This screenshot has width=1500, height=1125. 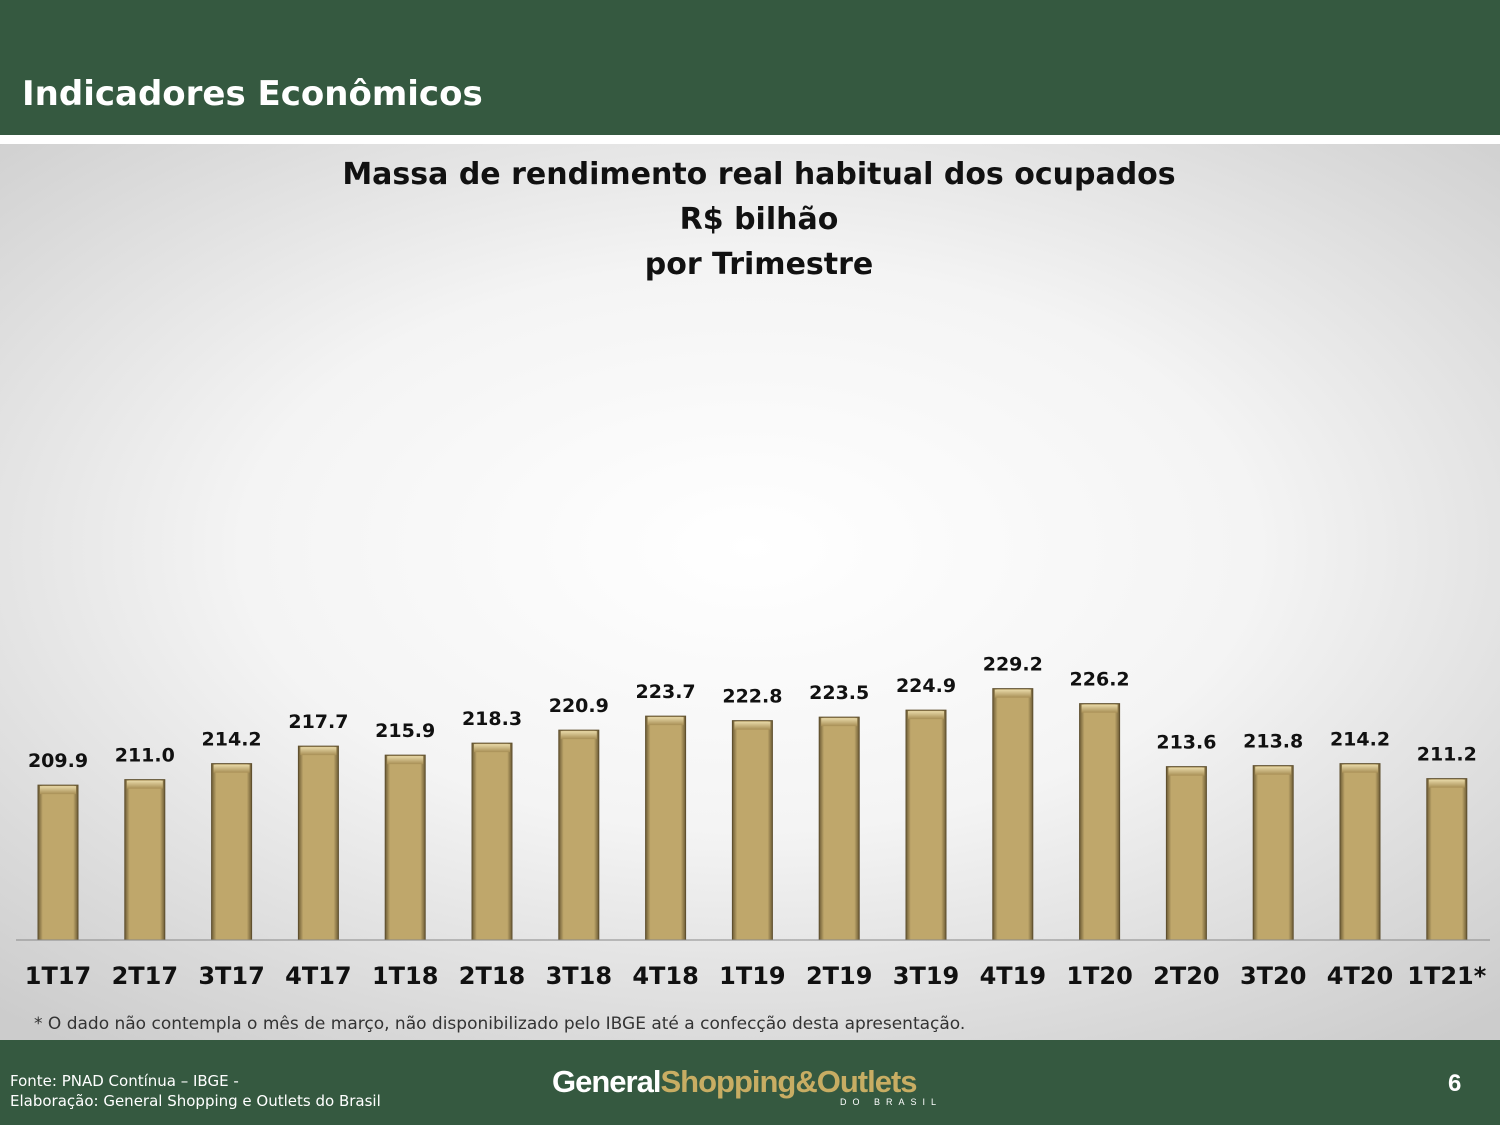 I want to click on bar-1T19, so click(x=752, y=830).